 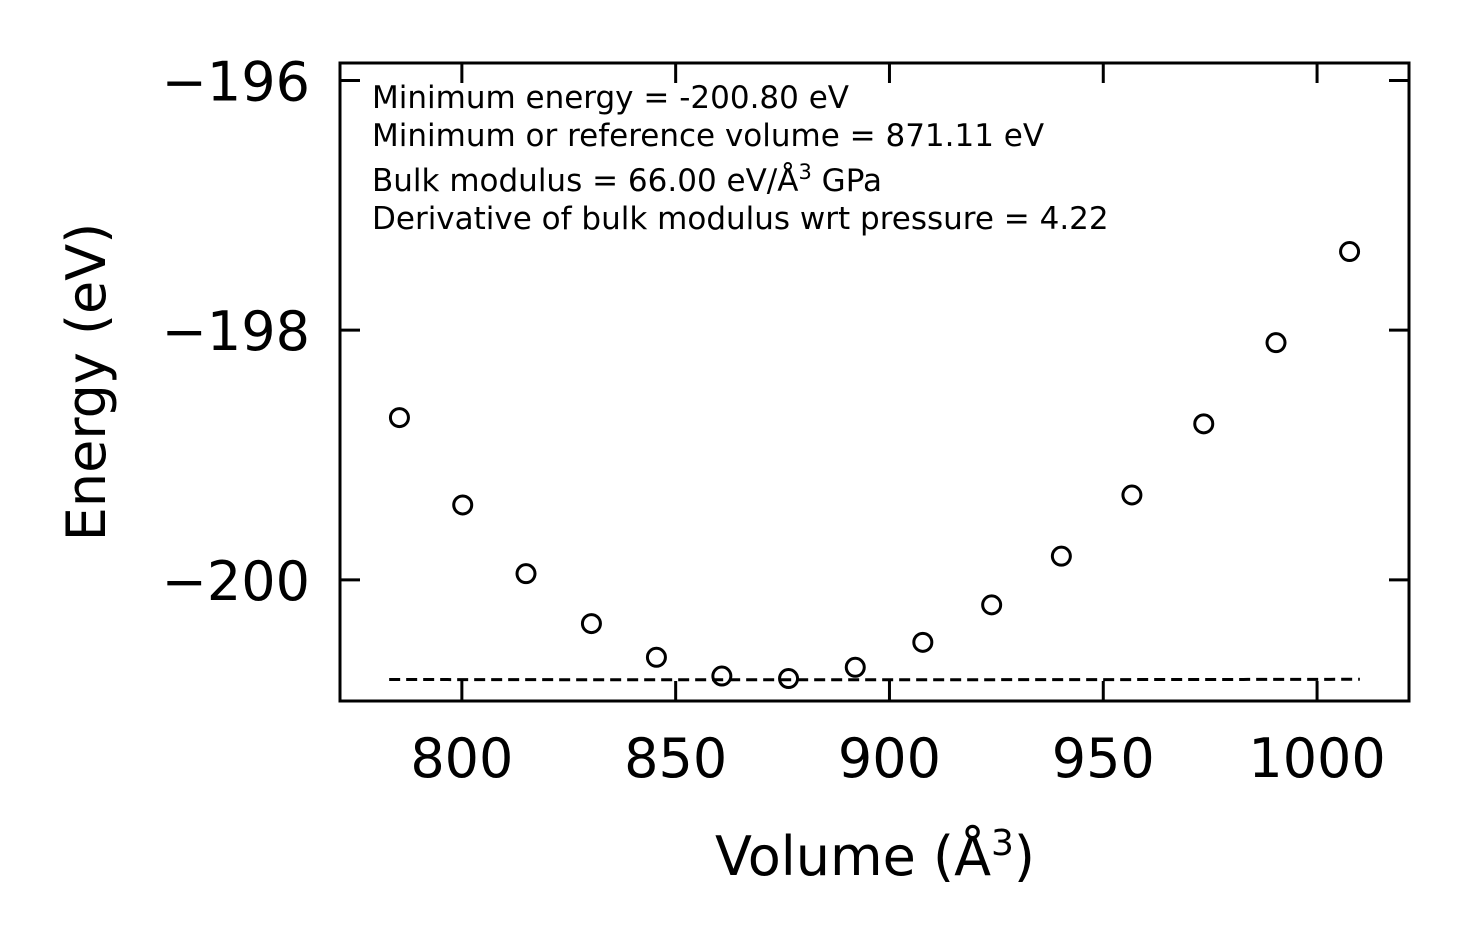 I want to click on annotation-min-energy: Minimum energy = -200.80 eV, so click(x=610, y=98).